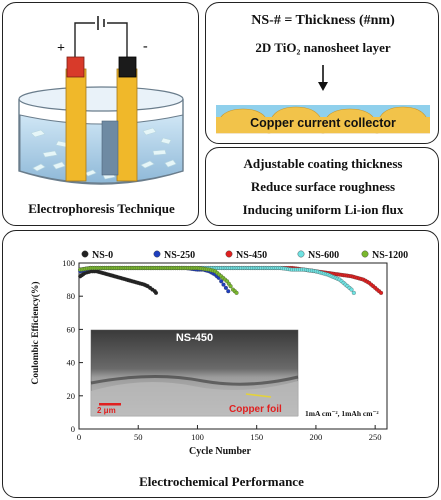  What do you see at coordinates (76, 125) in the screenshot?
I see `anode-plate` at bounding box center [76, 125].